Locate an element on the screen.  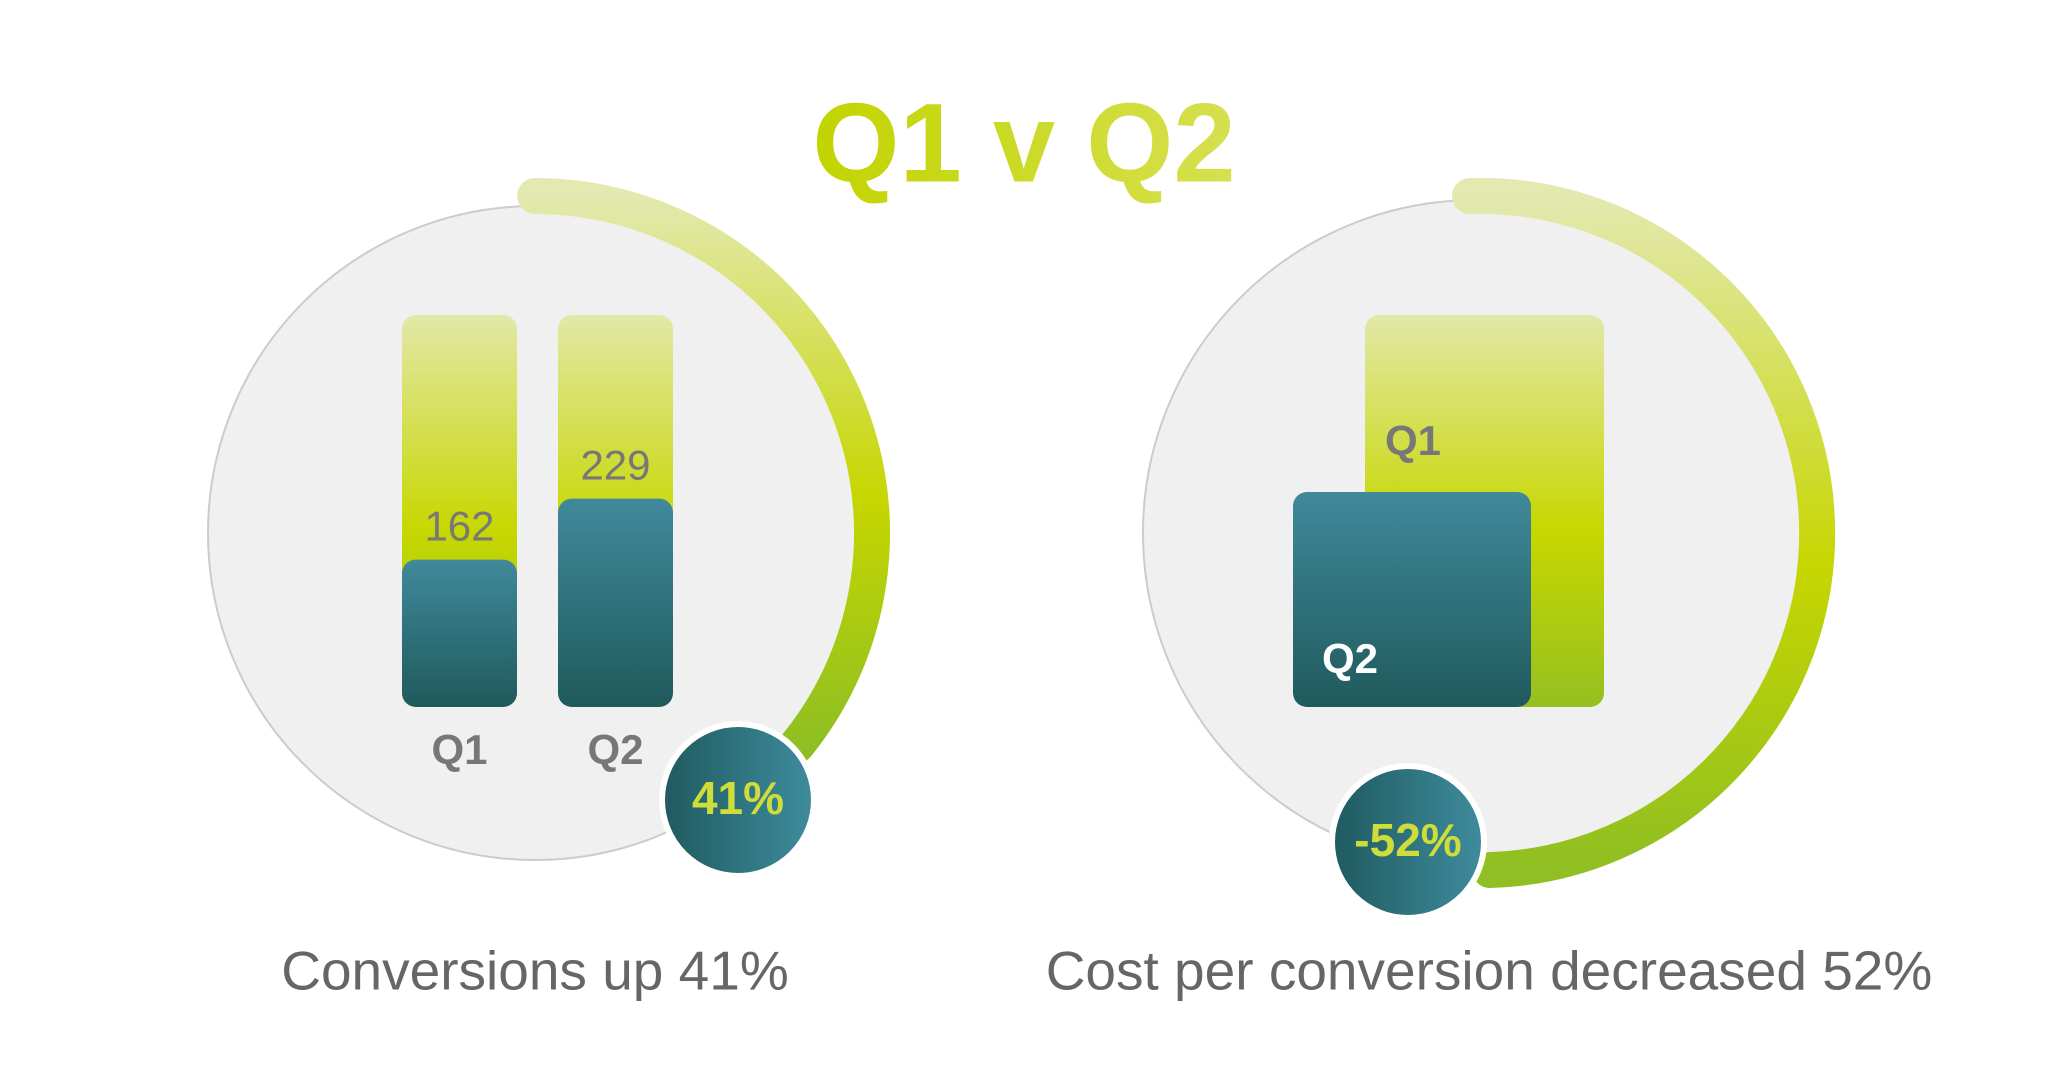
block-label: Q2 is located at coordinates (1350, 658).